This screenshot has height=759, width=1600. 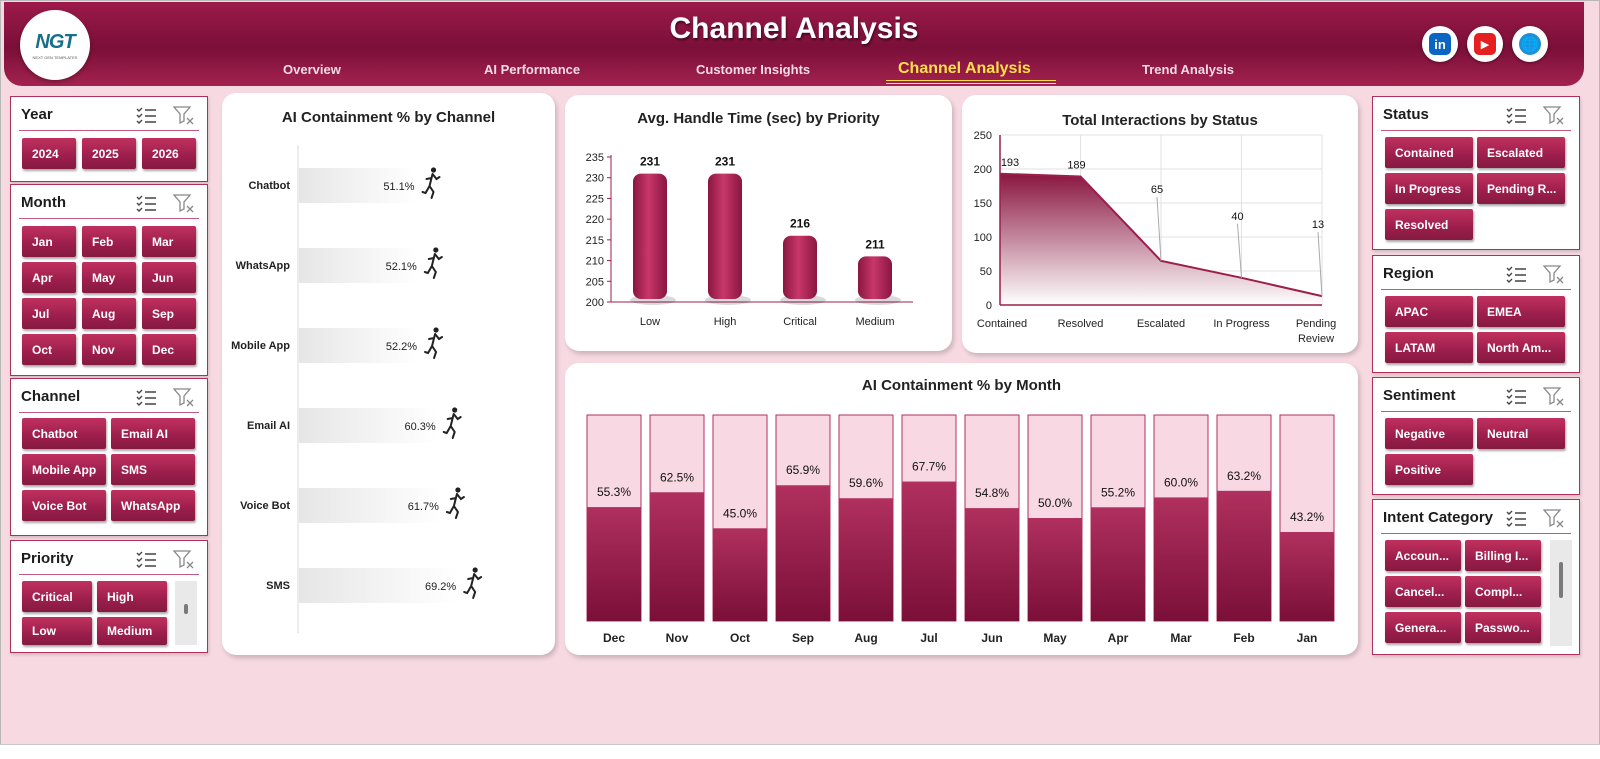 I want to click on y-tick-label: 215, so click(x=595, y=241).